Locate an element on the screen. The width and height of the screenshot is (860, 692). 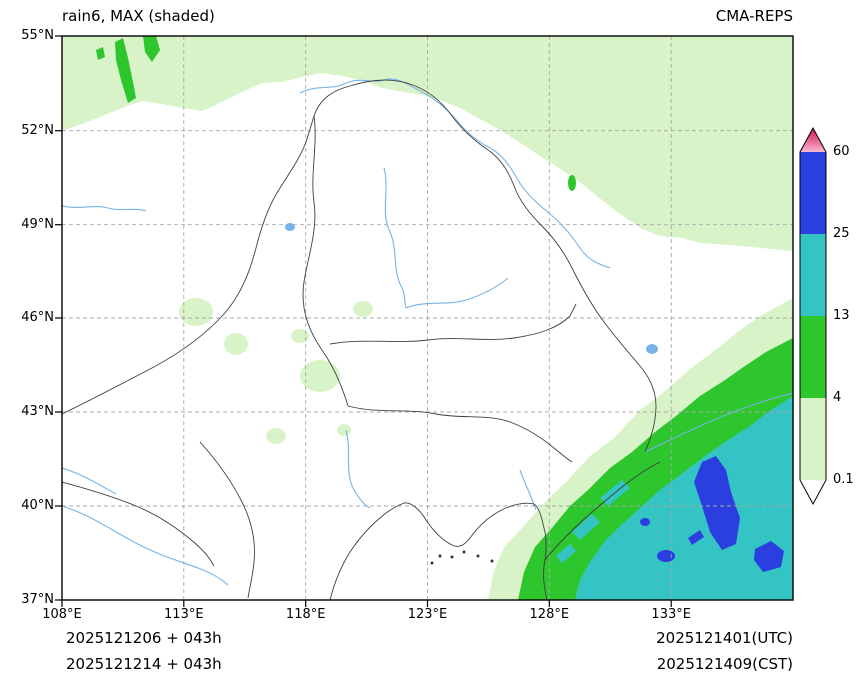
lake-hulun is located at coordinates (290, 227).